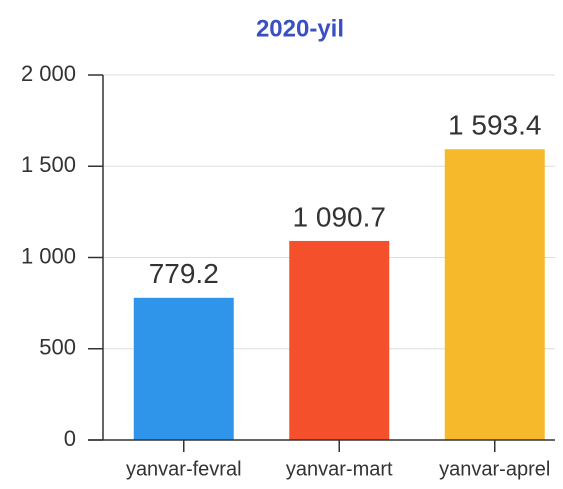 Image resolution: width=563 pixels, height=489 pixels. Describe the element at coordinates (57, 347) in the screenshot. I see `y-tick-label: 500` at that location.